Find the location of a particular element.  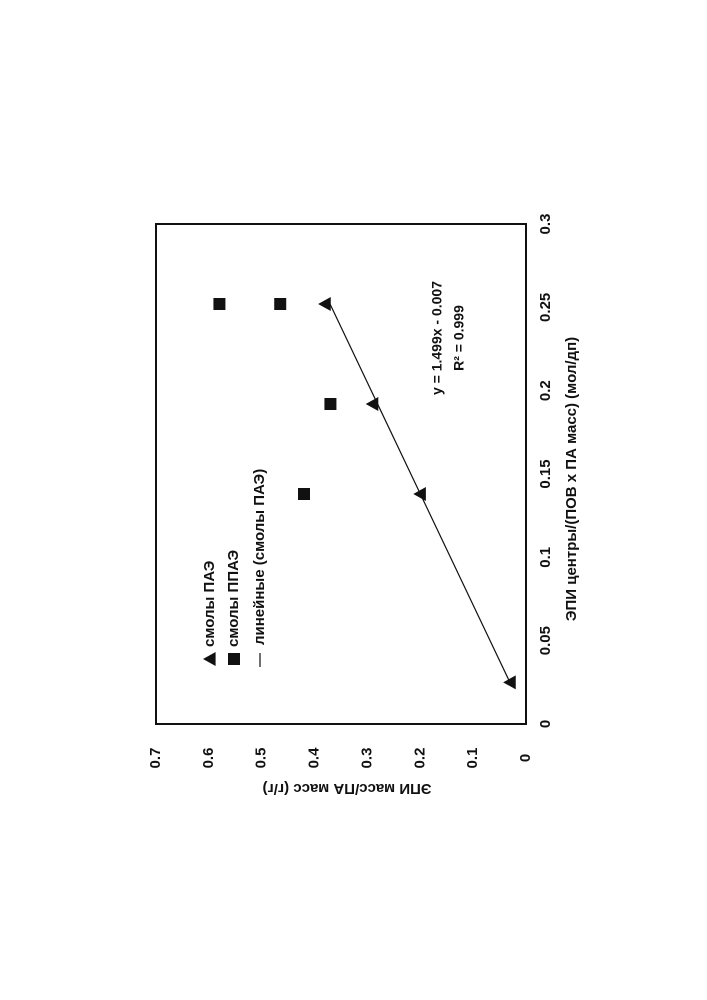

x-tick-label: 0 is located at coordinates (545, 724).